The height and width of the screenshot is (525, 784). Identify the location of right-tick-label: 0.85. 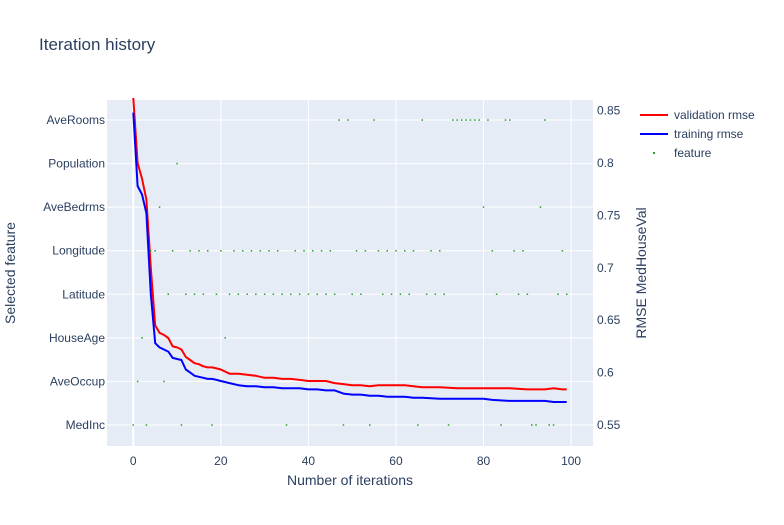
(609, 110).